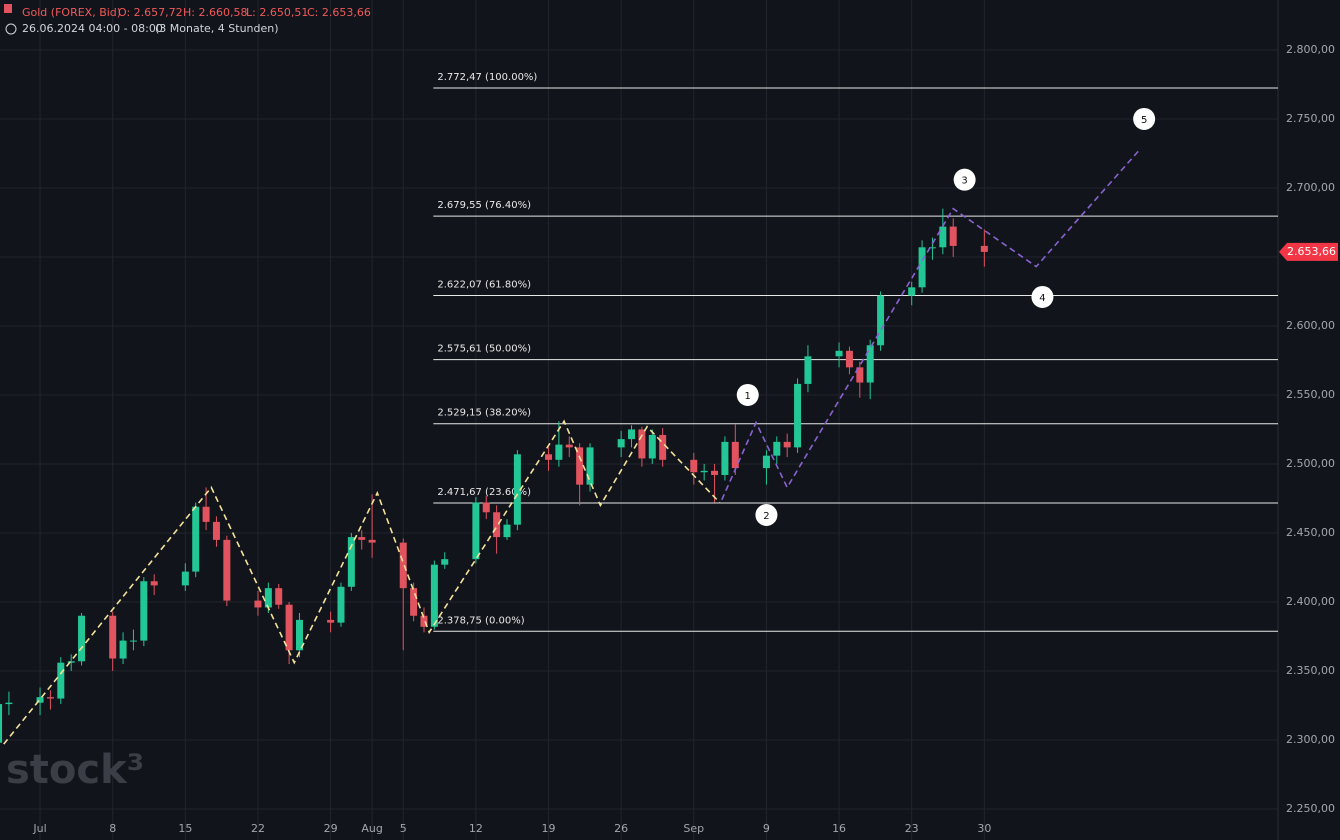  Describe the element at coordinates (150, 12) in the screenshot. I see `ohlc-open: O: 2.657,72` at that location.